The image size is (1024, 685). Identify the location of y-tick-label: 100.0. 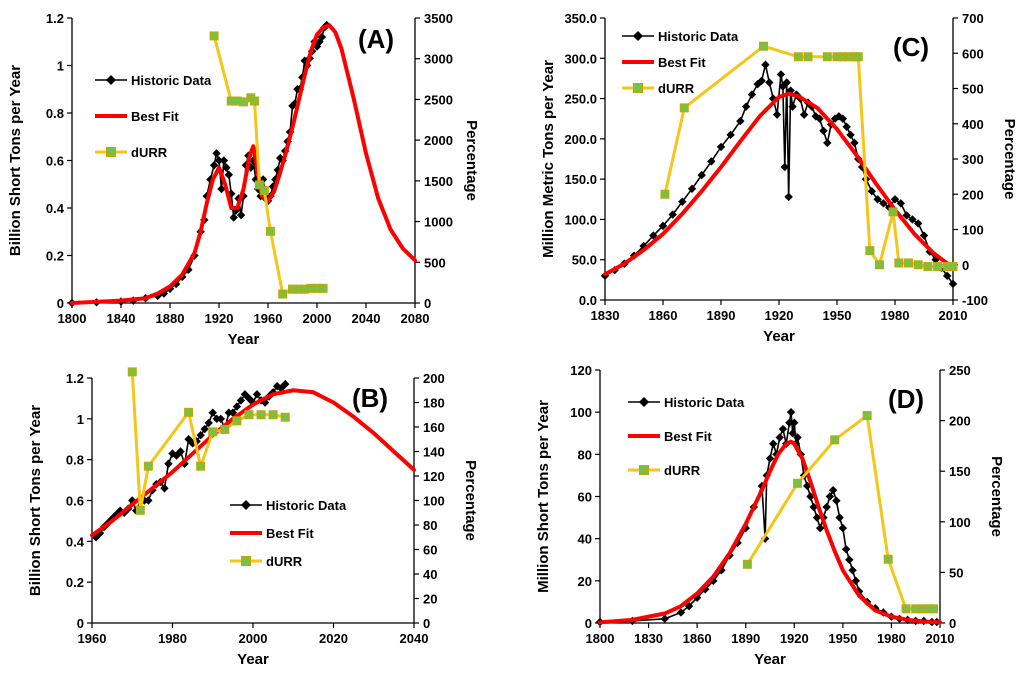
(580, 219).